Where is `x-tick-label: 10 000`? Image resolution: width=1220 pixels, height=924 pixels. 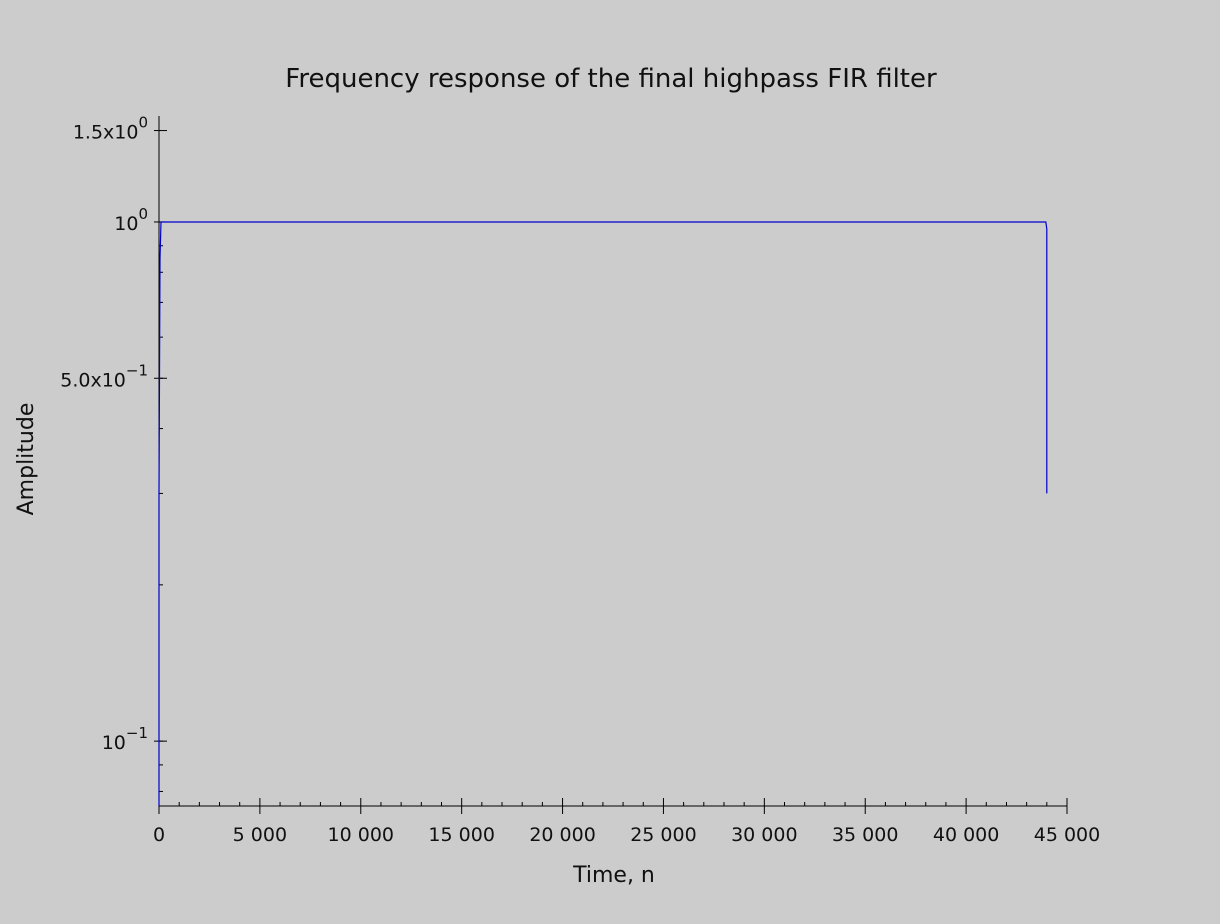
x-tick-label: 10 000 is located at coordinates (361, 835).